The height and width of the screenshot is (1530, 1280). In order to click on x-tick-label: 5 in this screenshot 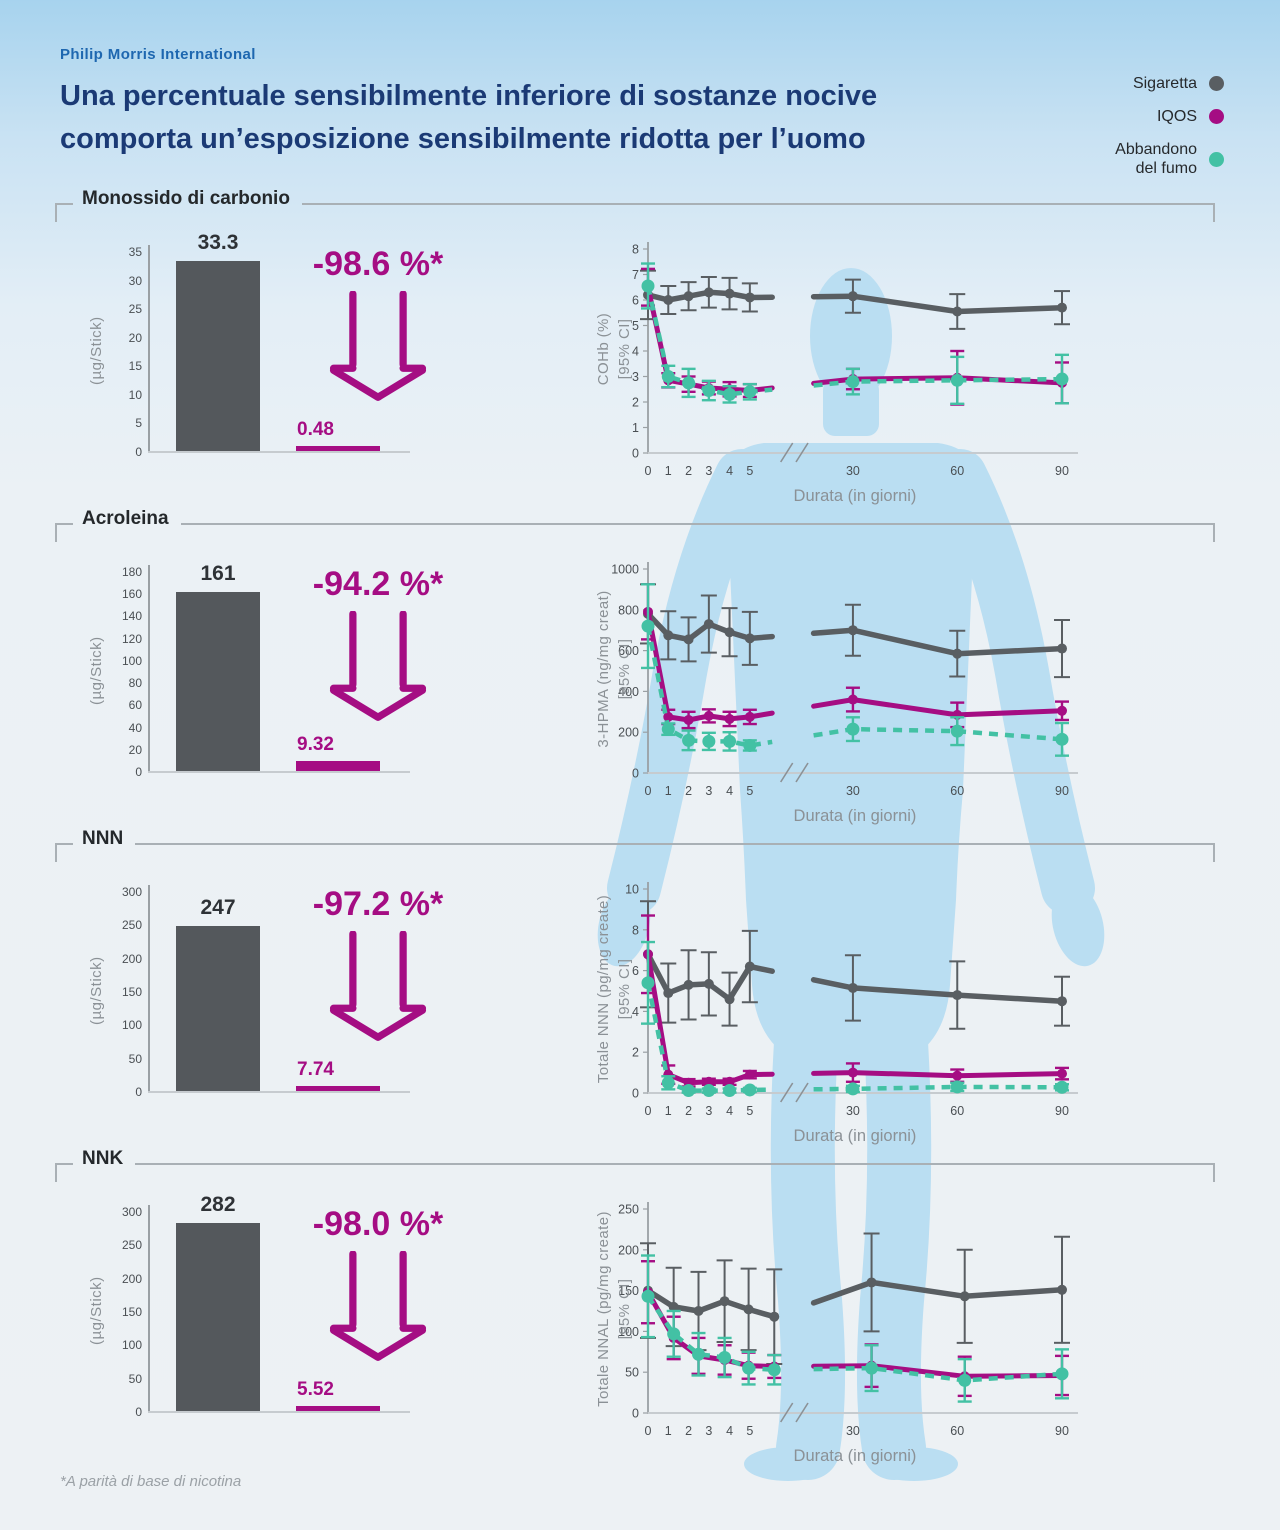, I will do `click(749, 1431)`.